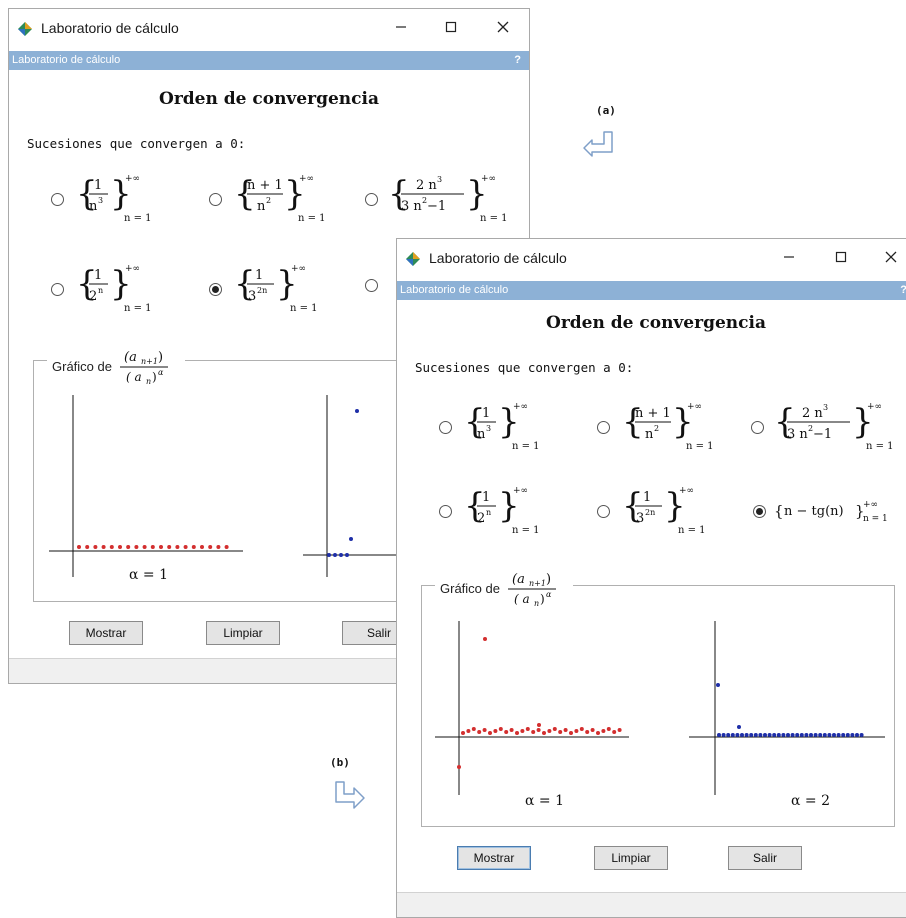 The height and width of the screenshot is (918, 906). Describe the element at coordinates (269, 29) in the screenshot. I see `title-bar: Laboratorio de cálculo` at that location.